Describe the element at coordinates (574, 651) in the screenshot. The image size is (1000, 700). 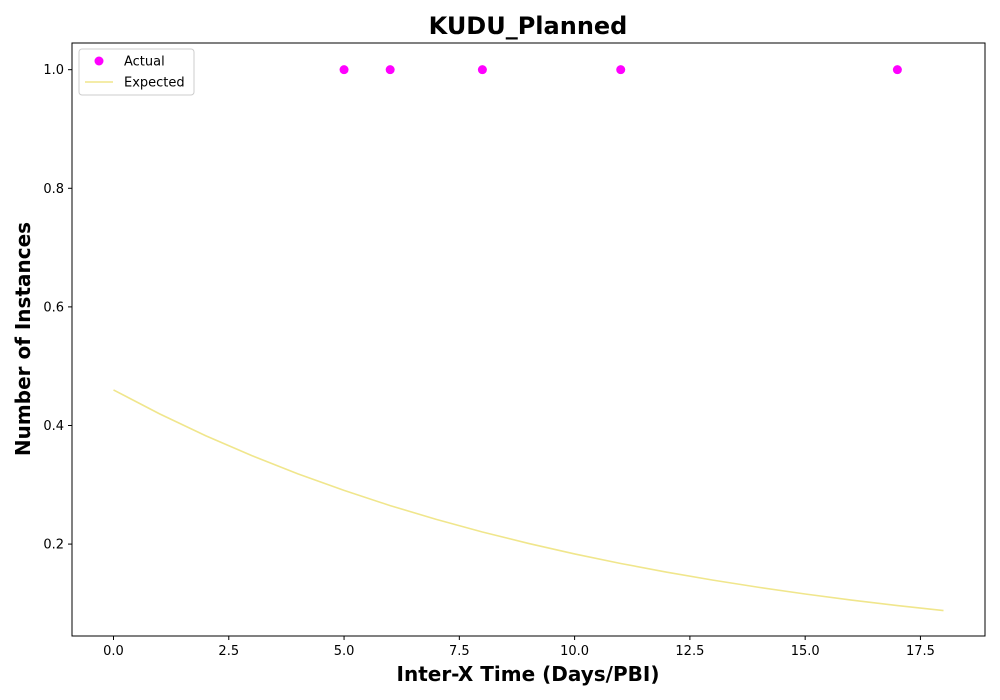
I see `x-tick-label: 10.0` at that location.